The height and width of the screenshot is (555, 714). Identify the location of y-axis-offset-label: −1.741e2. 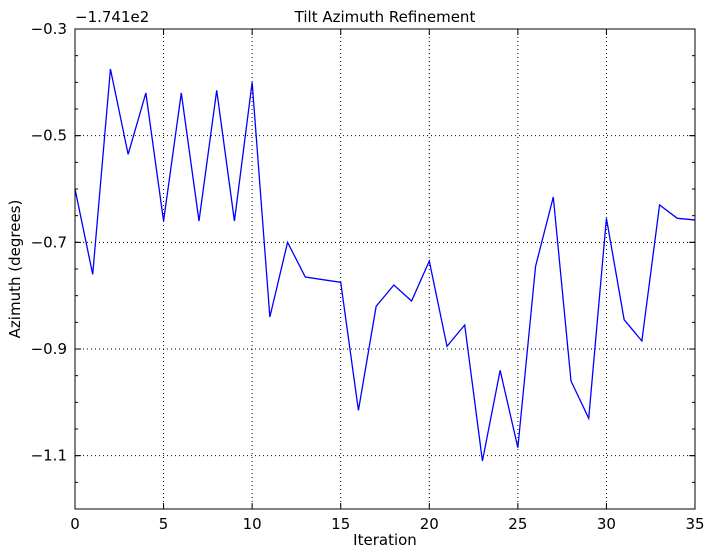
(112, 17).